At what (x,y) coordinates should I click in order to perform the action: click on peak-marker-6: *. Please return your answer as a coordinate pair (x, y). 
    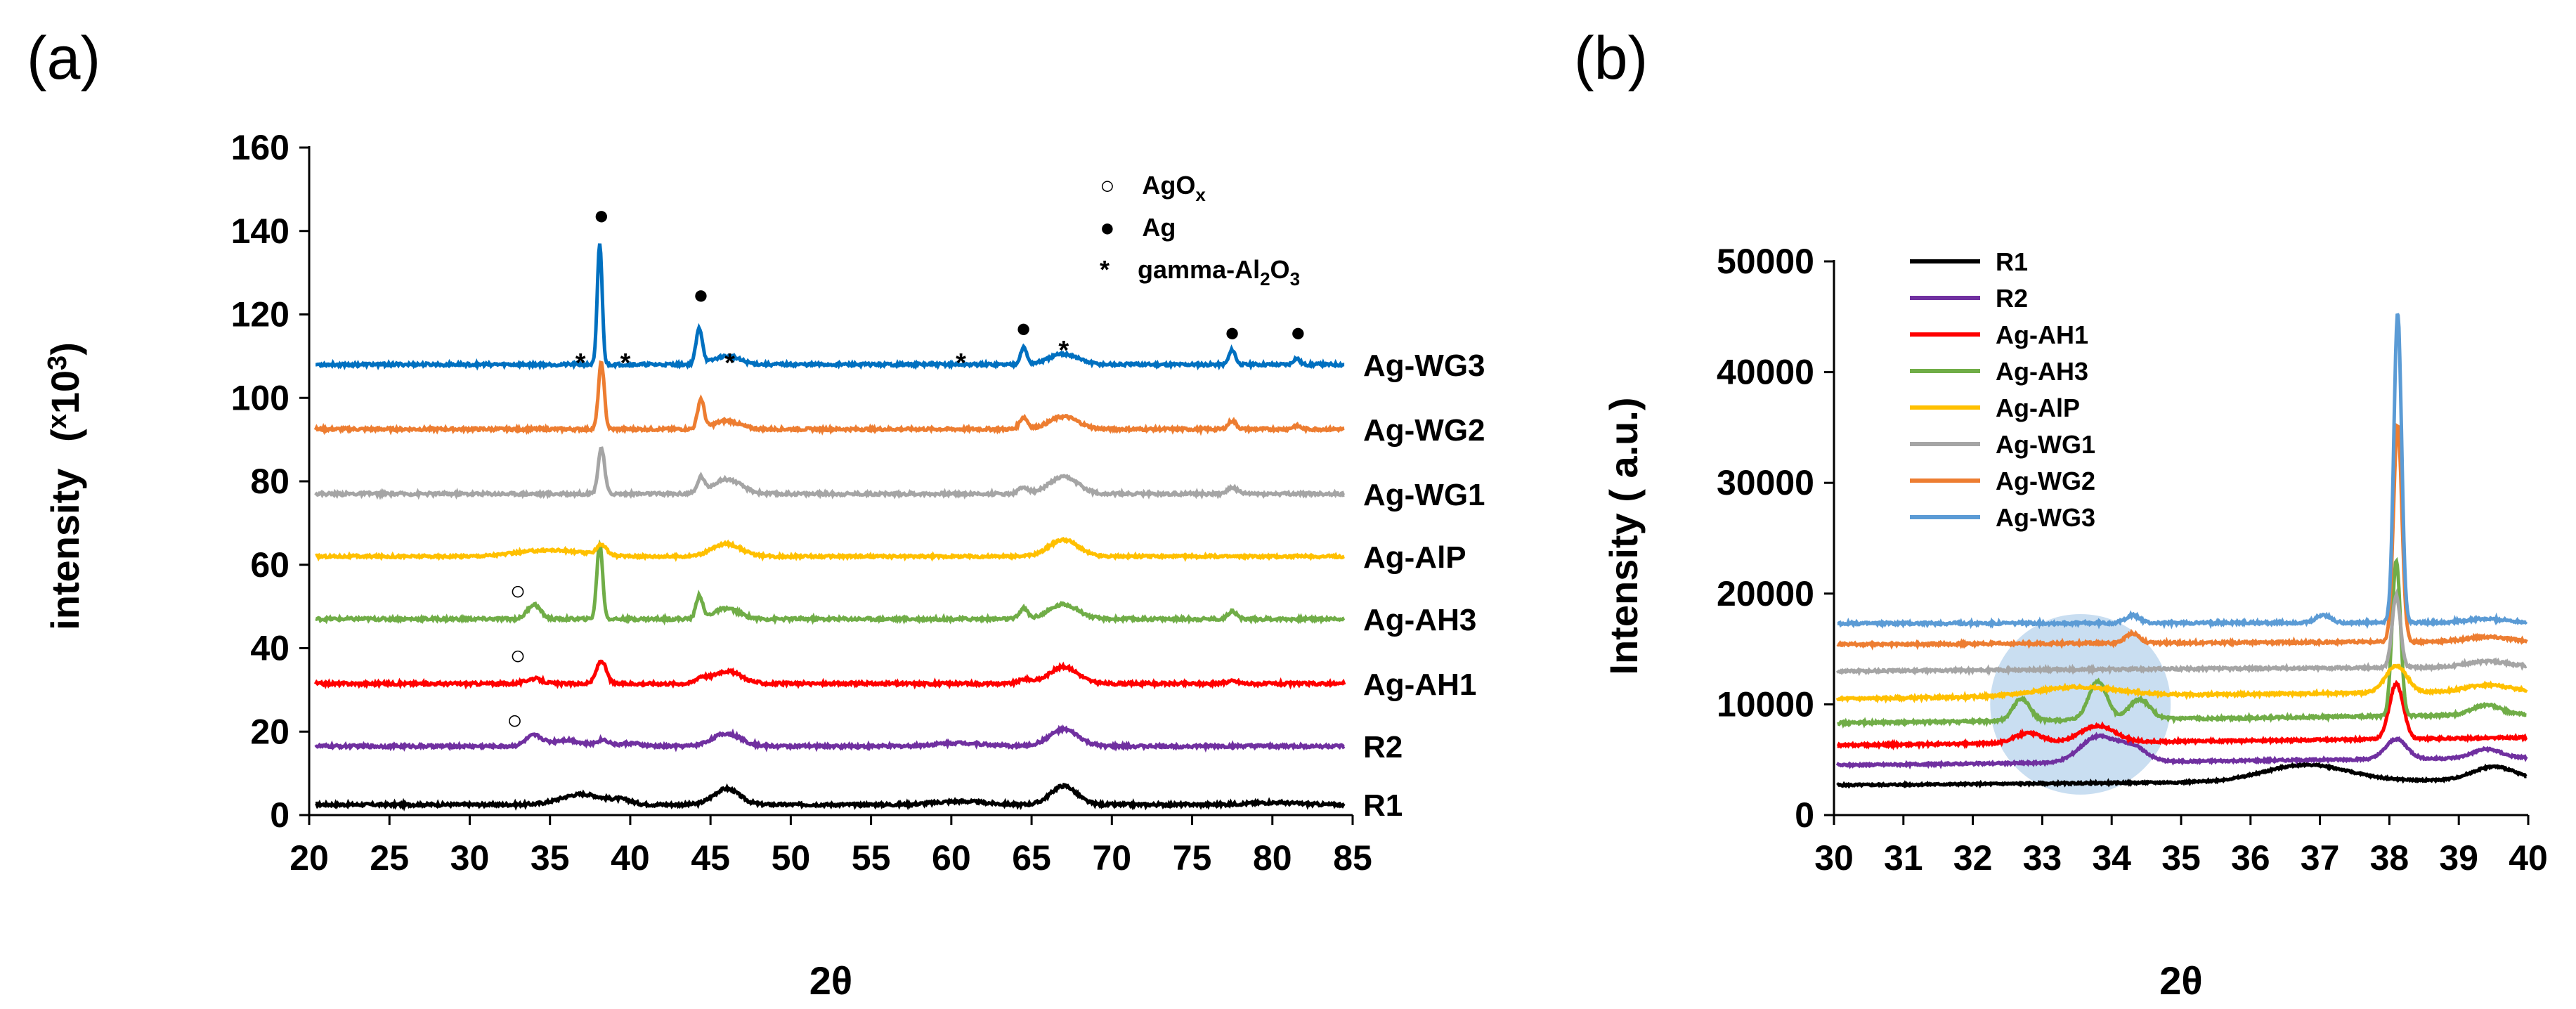
    Looking at the image, I should click on (625, 363).